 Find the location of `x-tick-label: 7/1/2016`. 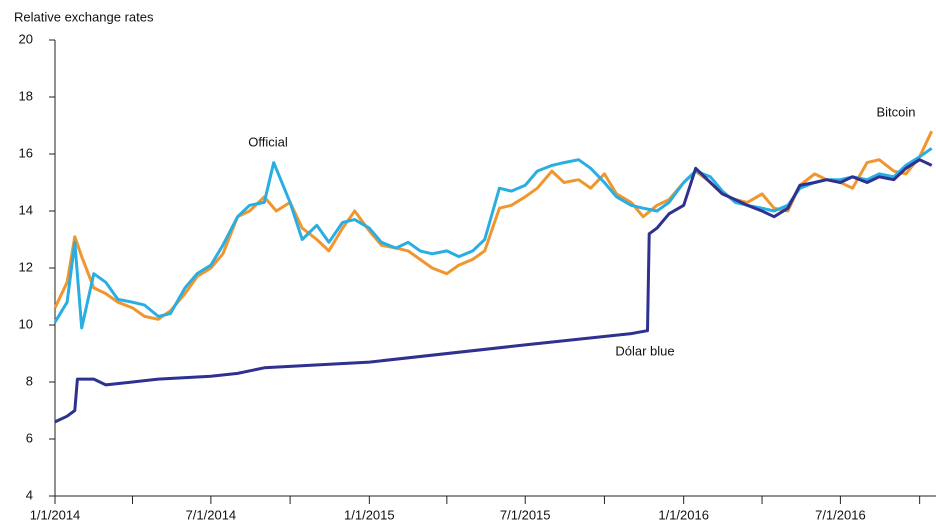

x-tick-label: 7/1/2016 is located at coordinates (840, 514).